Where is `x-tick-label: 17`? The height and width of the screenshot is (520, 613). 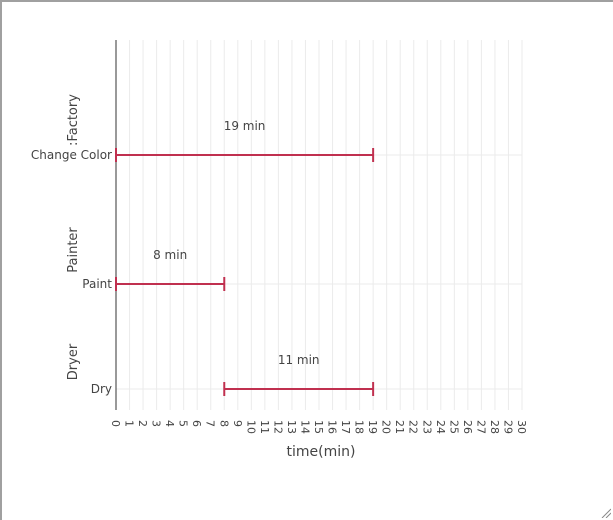
x-tick-label: 17 is located at coordinates (345, 427).